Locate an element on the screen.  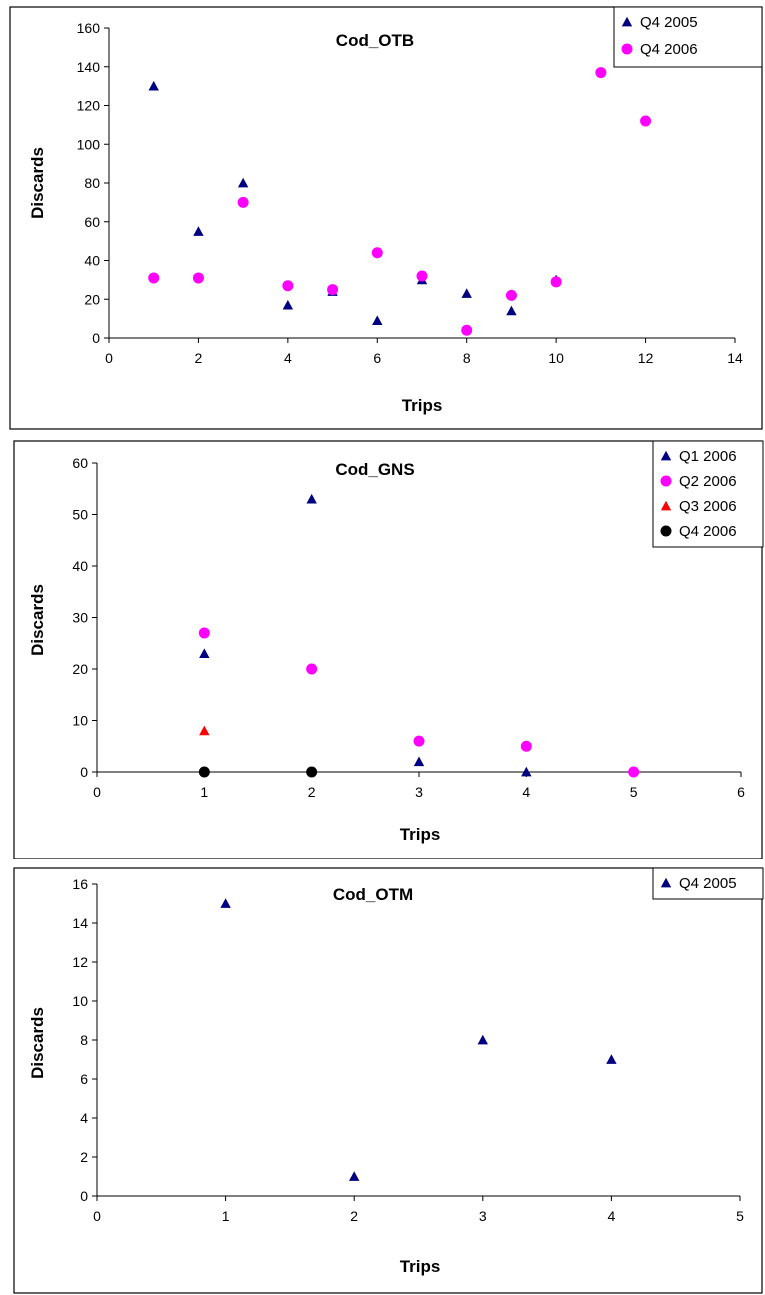
y-tick-label: 12 is located at coordinates (80, 962).